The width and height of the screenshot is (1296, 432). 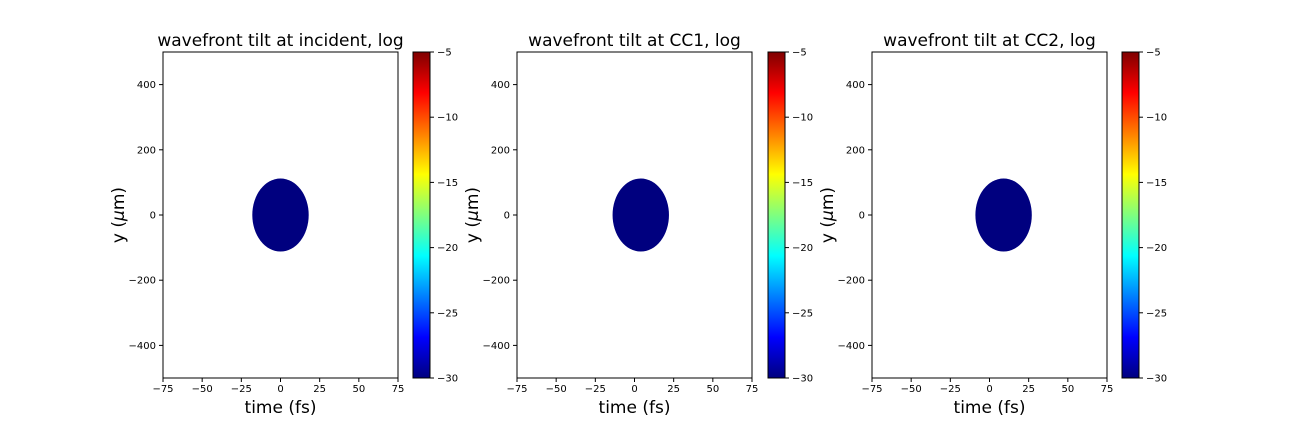 What do you see at coordinates (280, 41) in the screenshot?
I see `chart-title: wavefront tilt at incident, log` at bounding box center [280, 41].